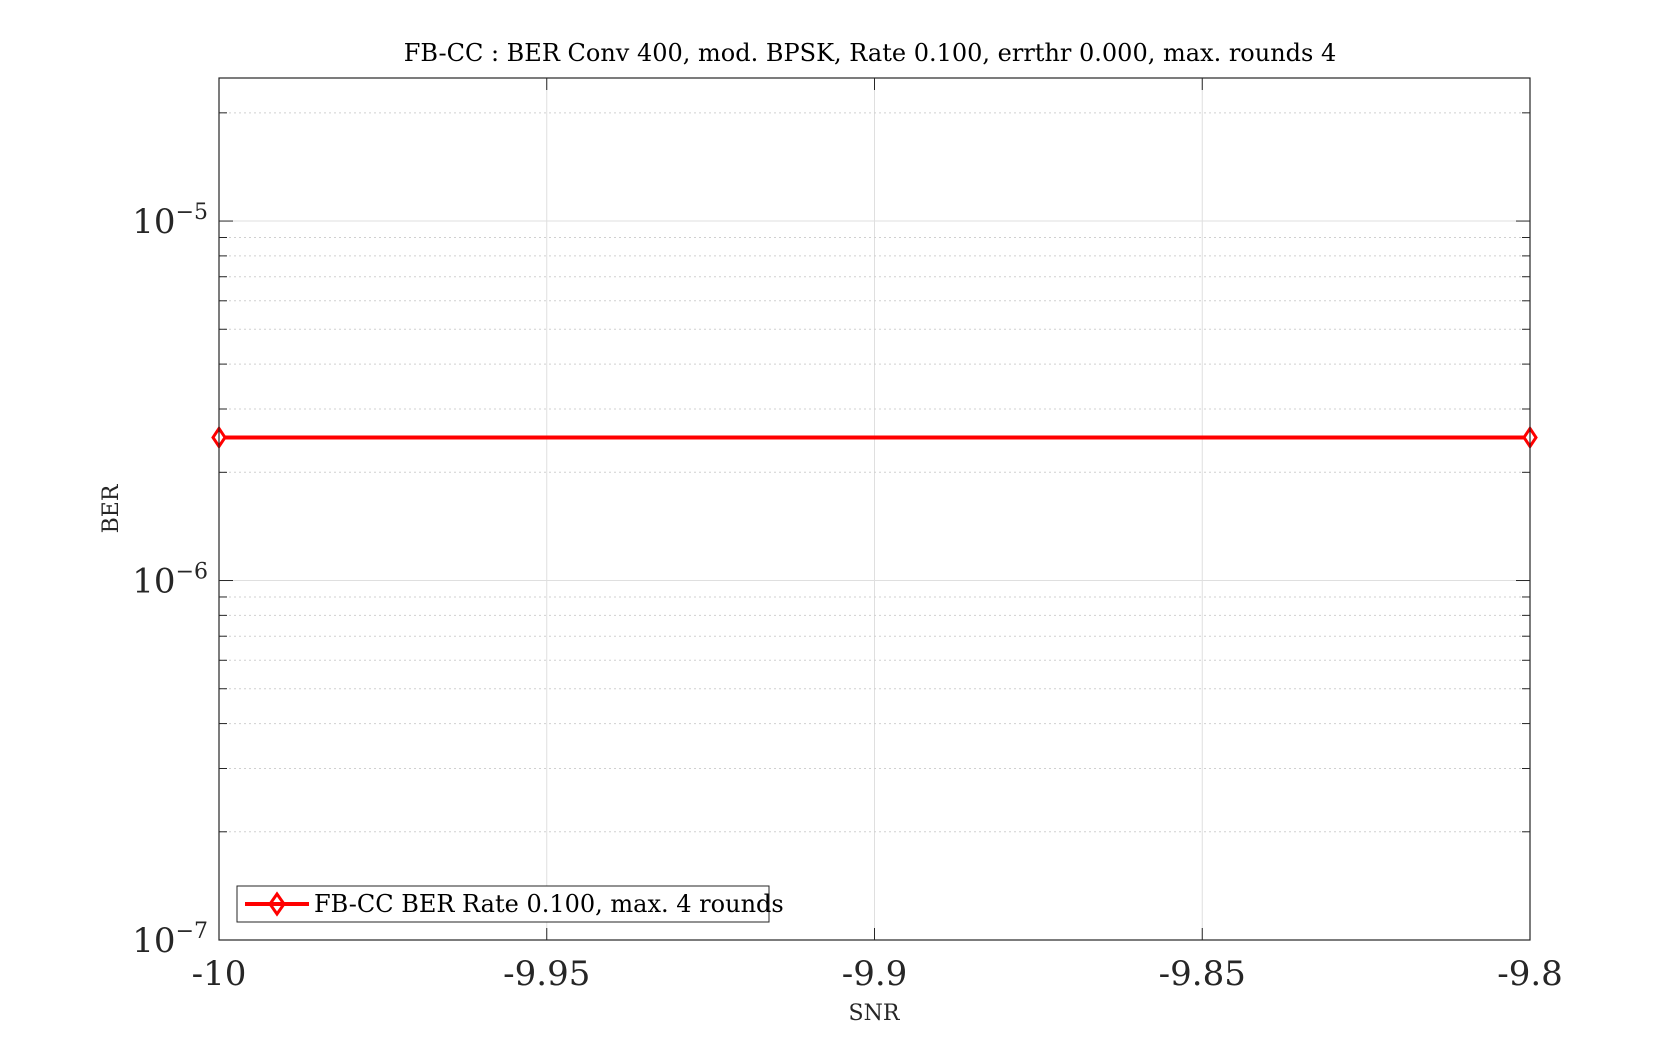  Describe the element at coordinates (170, 940) in the screenshot. I see `y-tick-label: 10⁻⁷` at that location.